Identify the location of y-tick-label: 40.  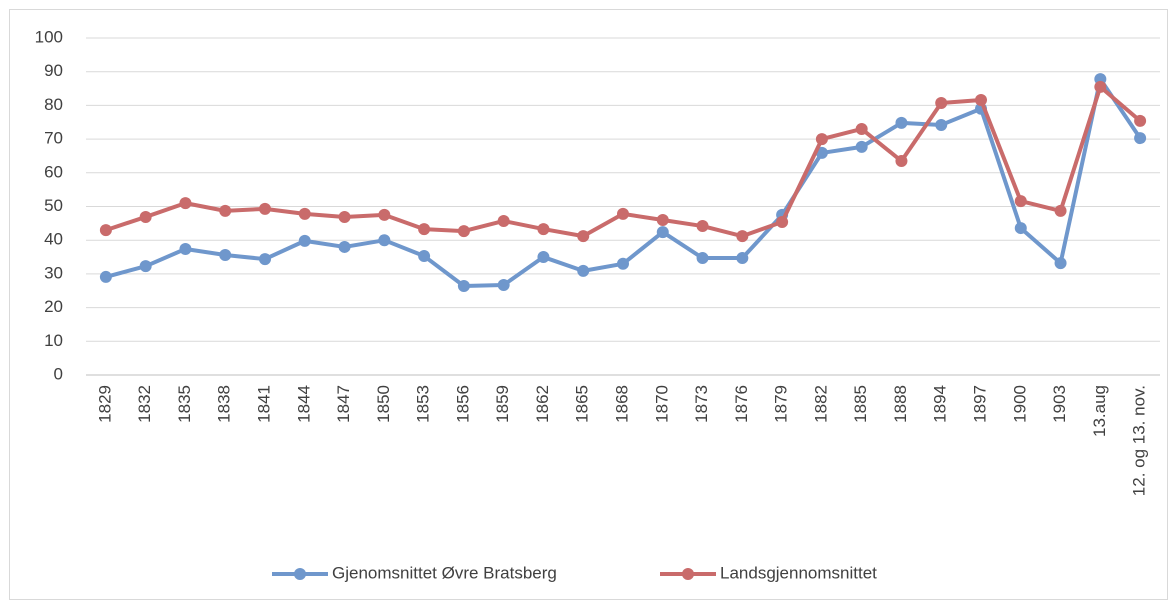
(53, 239).